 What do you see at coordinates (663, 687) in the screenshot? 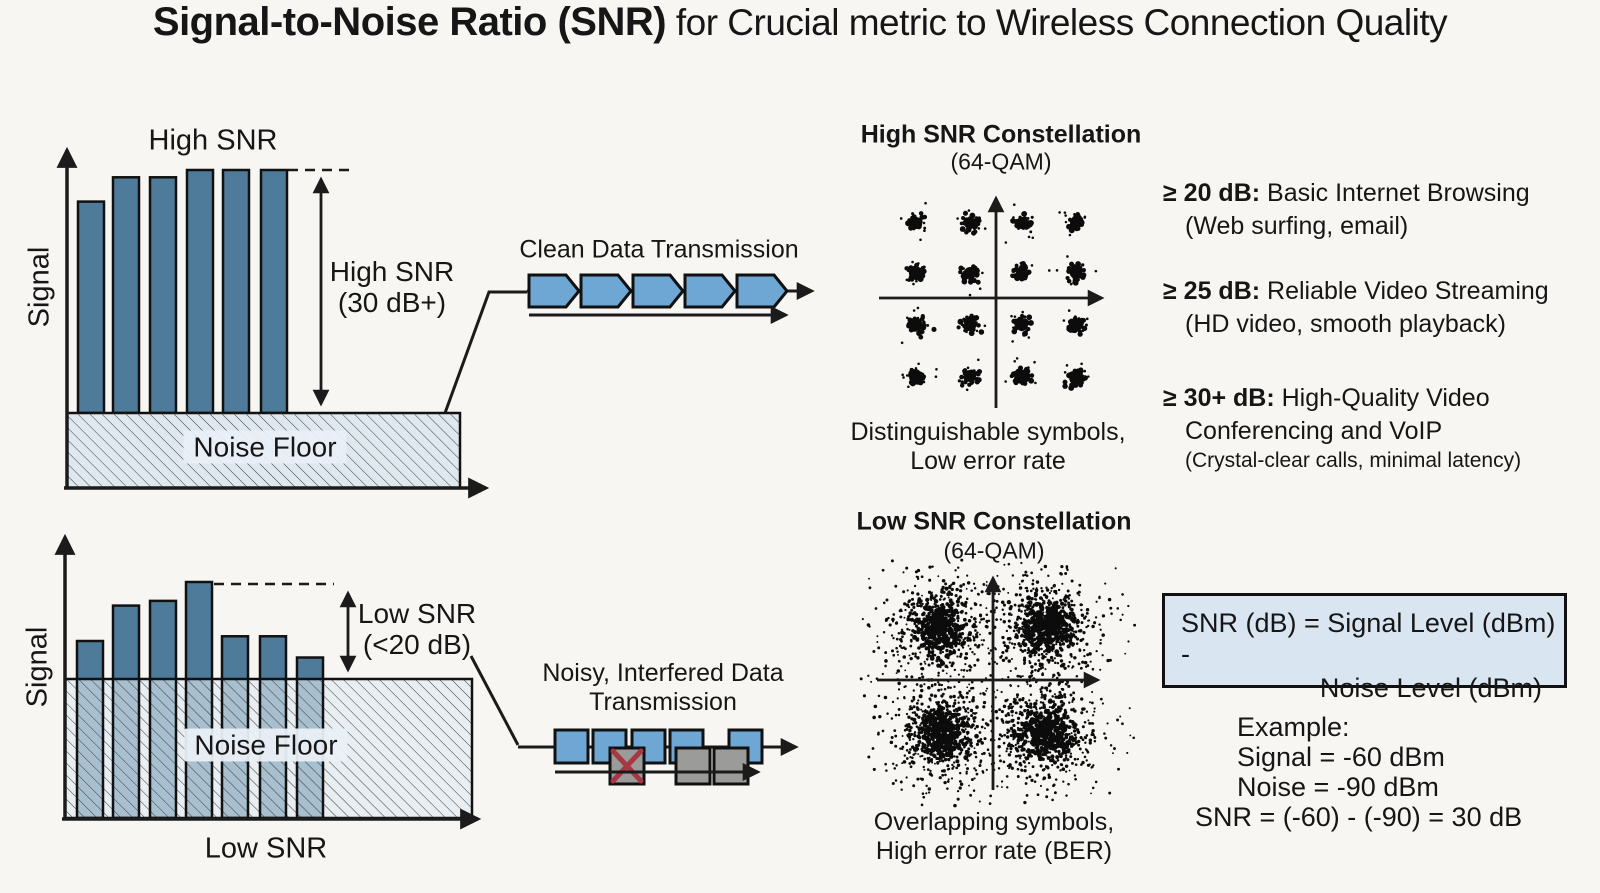
I see `noisy-transmission-caption: Noisy, Interfered Data Transmission` at bounding box center [663, 687].